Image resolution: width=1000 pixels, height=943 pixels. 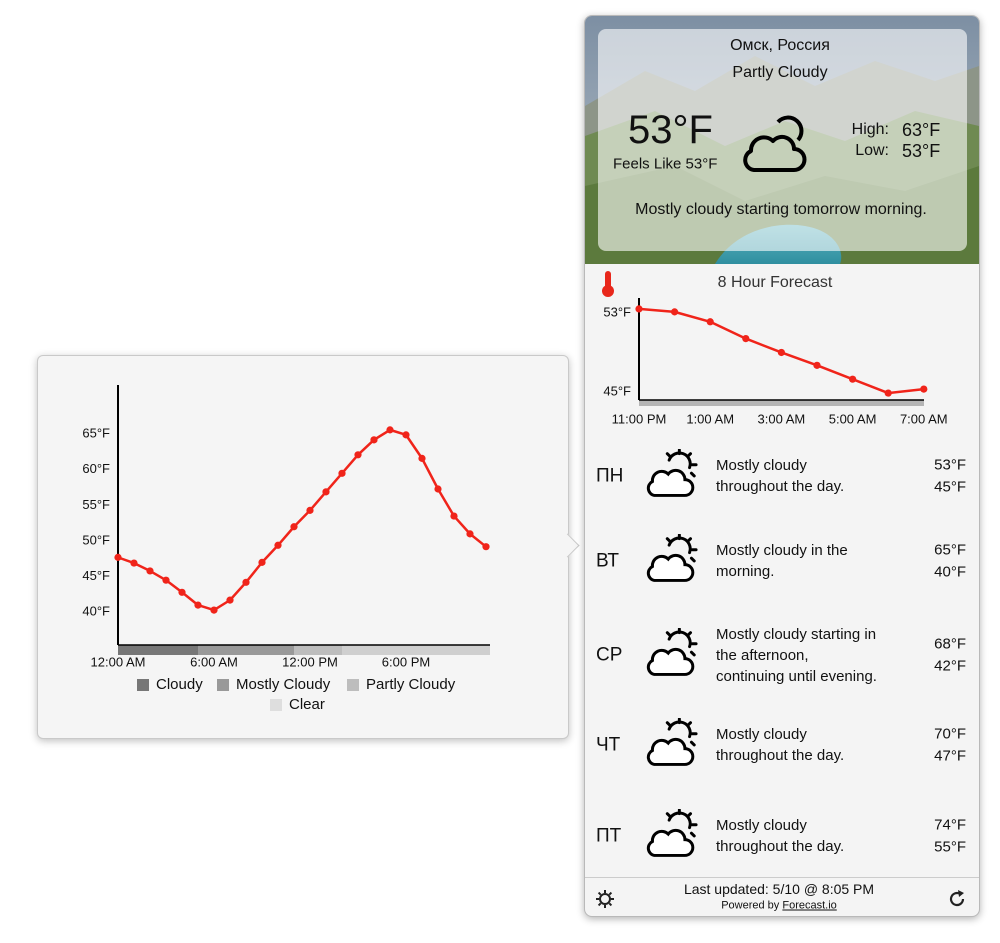 I want to click on day-low: 47°F, so click(x=950, y=756).